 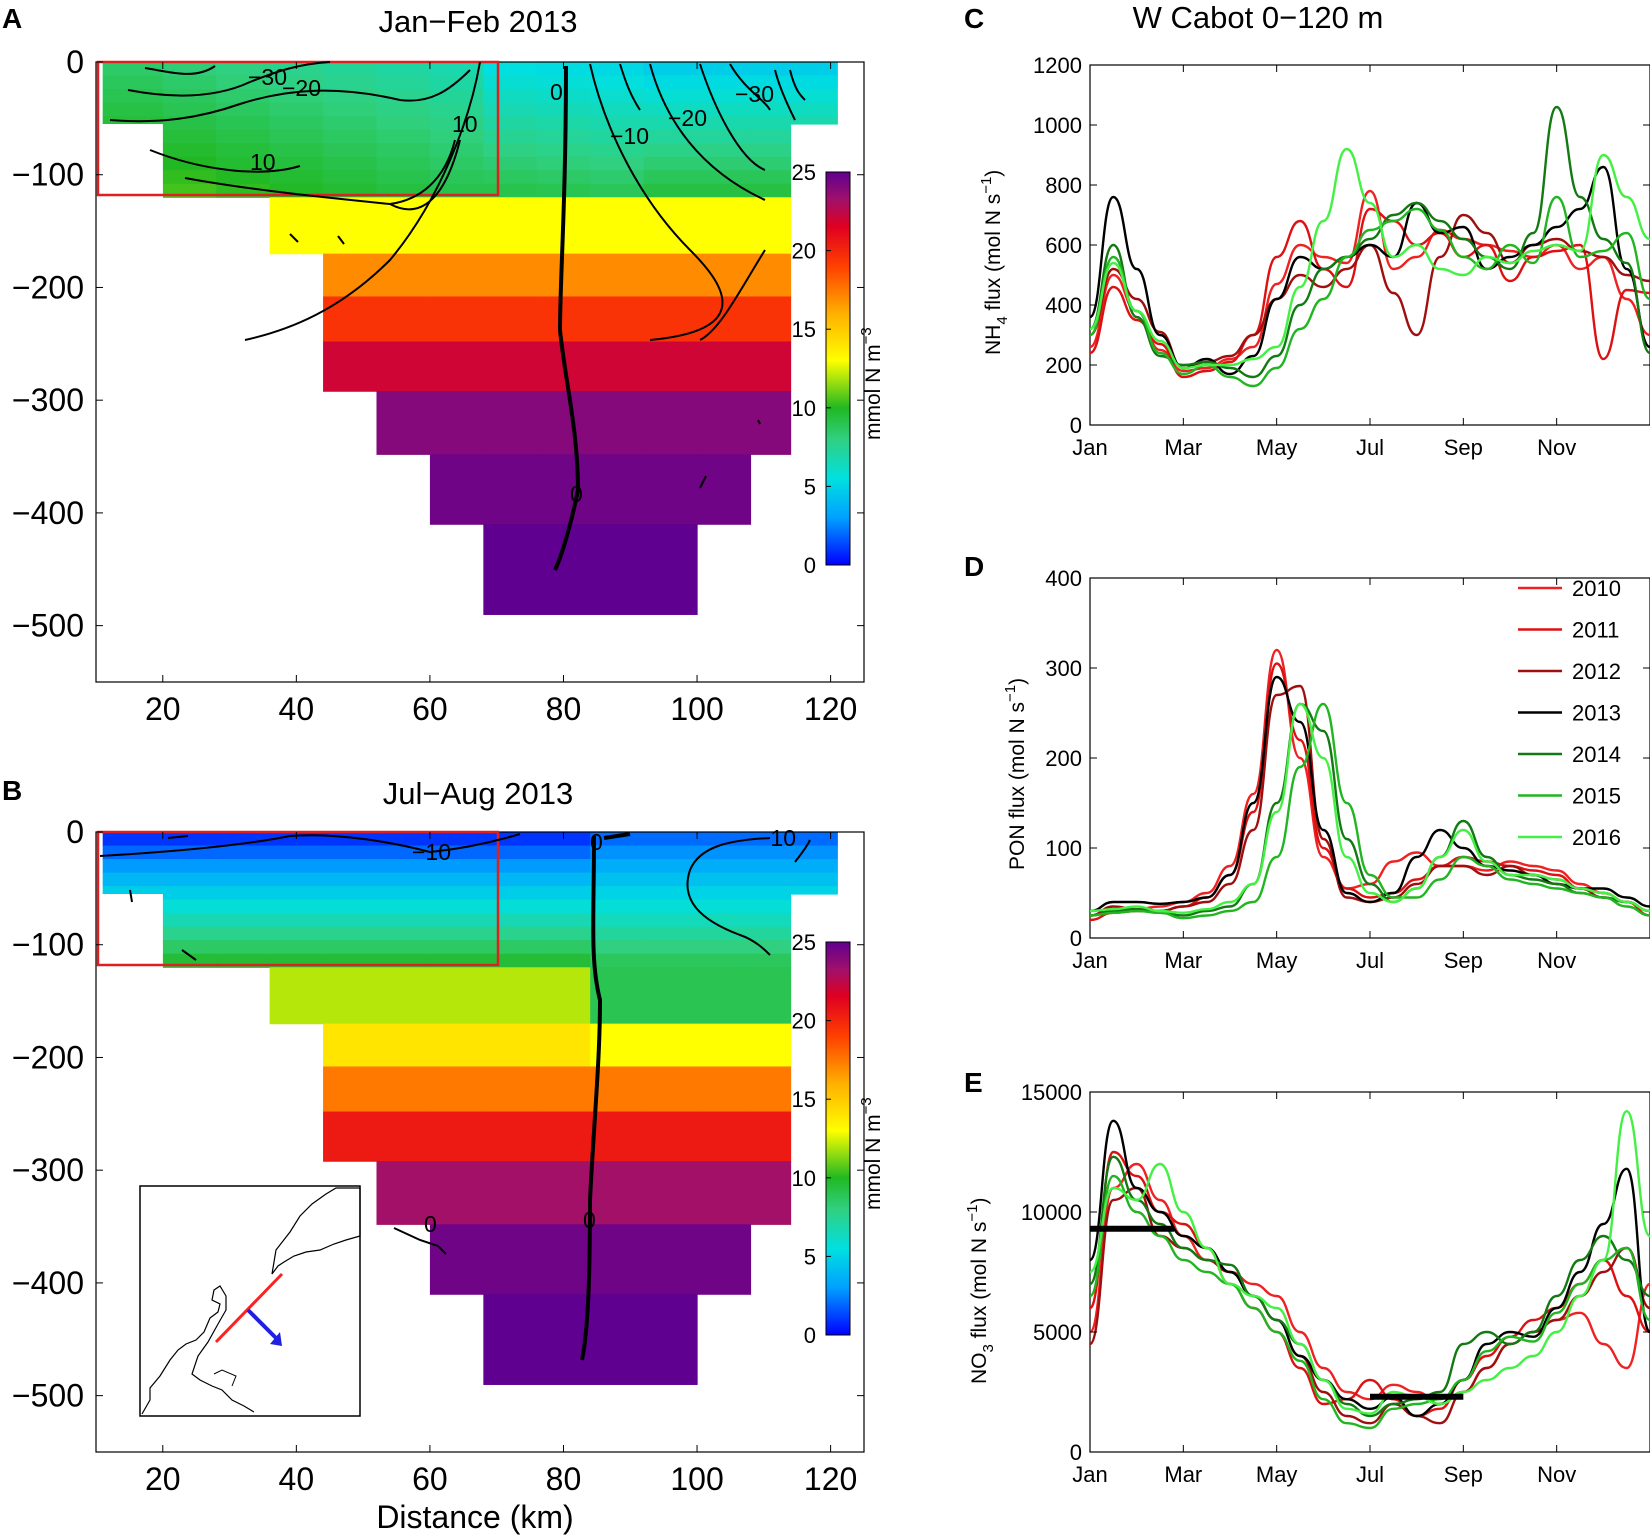 What do you see at coordinates (474, 1517) in the screenshot?
I see `x-axis-label: Distance (km)` at bounding box center [474, 1517].